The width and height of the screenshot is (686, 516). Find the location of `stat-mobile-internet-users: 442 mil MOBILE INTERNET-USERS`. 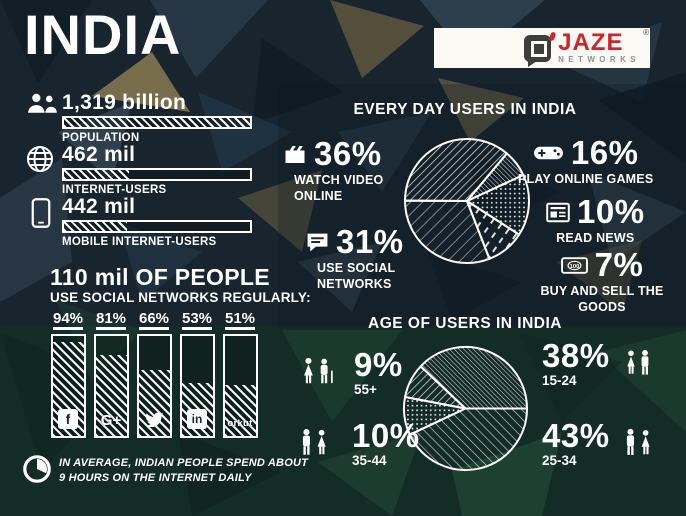

stat-mobile-internet-users: 442 mil MOBILE INTERNET-USERS is located at coordinates (157, 222).